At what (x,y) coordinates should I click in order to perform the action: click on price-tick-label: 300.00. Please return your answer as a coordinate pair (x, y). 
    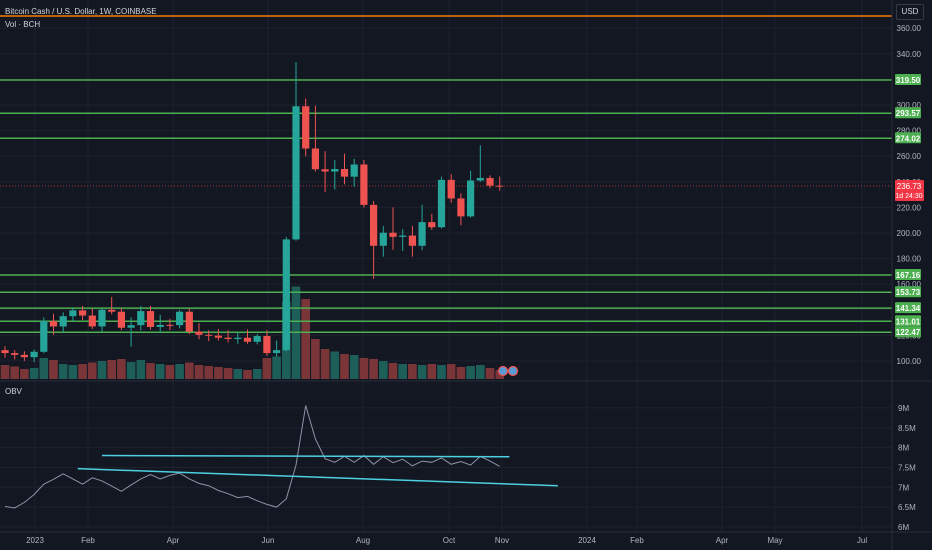
    Looking at the image, I should click on (909, 105).